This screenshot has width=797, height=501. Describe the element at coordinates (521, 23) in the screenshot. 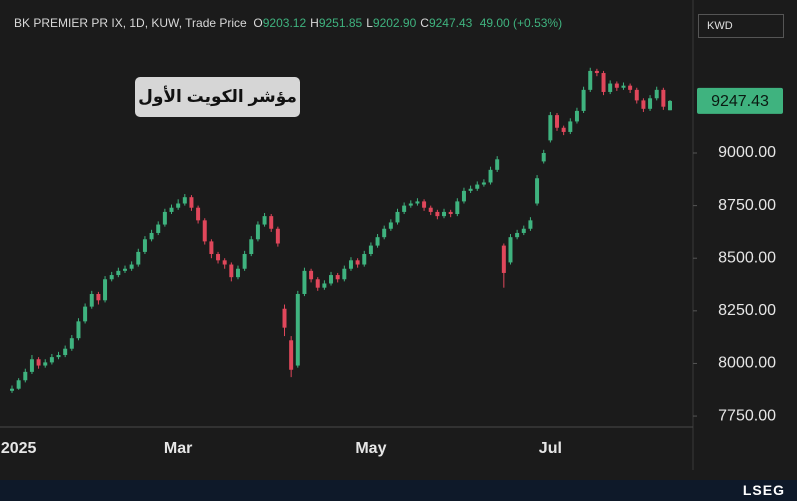

I see `change: 49.00 (+0.53%)` at that location.